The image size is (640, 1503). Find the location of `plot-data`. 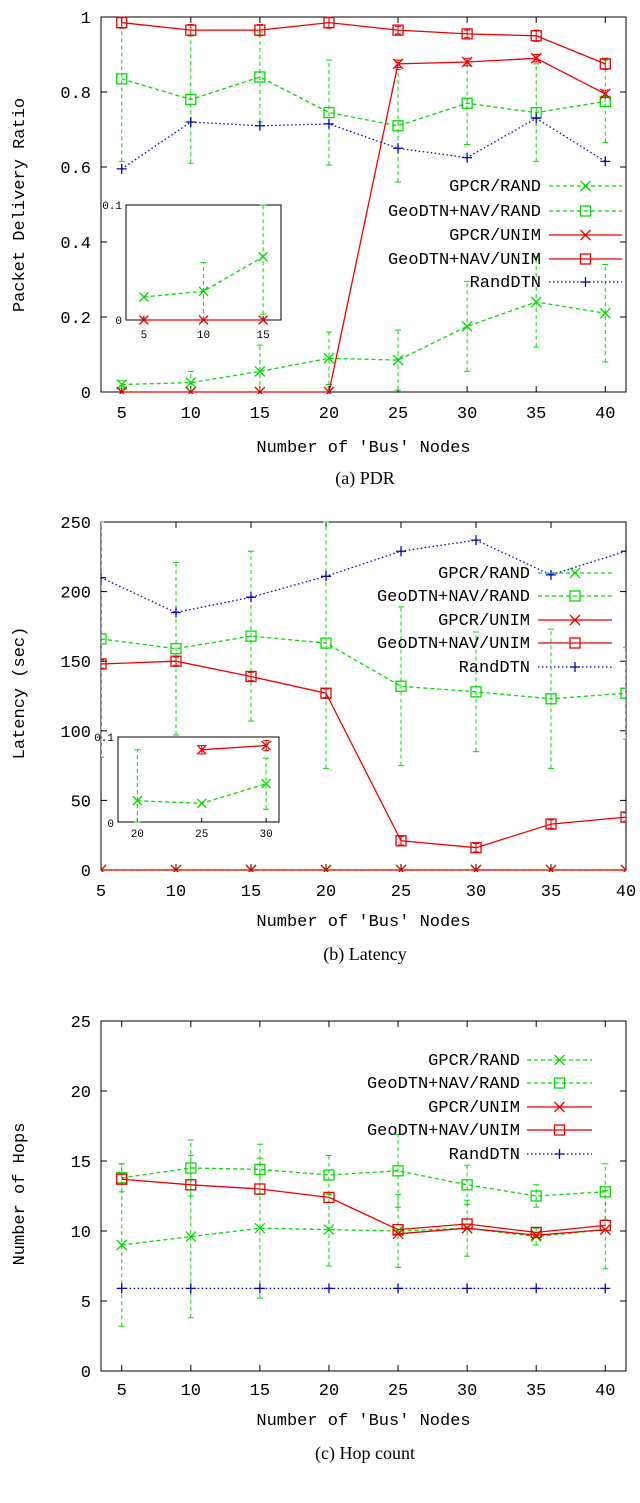

plot-data is located at coordinates (363, 1230).